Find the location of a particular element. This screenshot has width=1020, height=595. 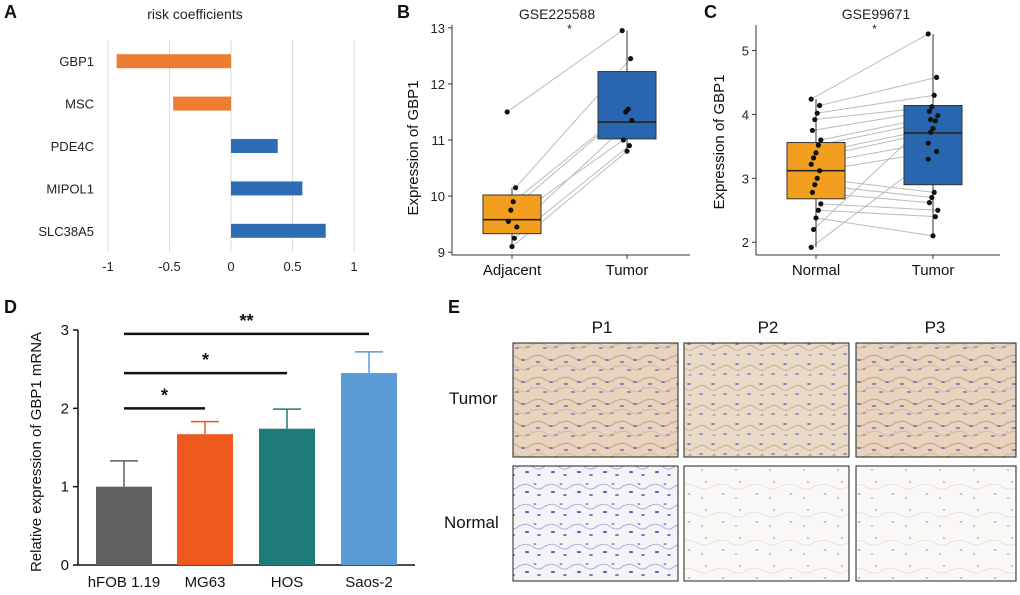

chart-d-ylabel: Relative expression of GBP1 mRNA is located at coordinates (36, 452).